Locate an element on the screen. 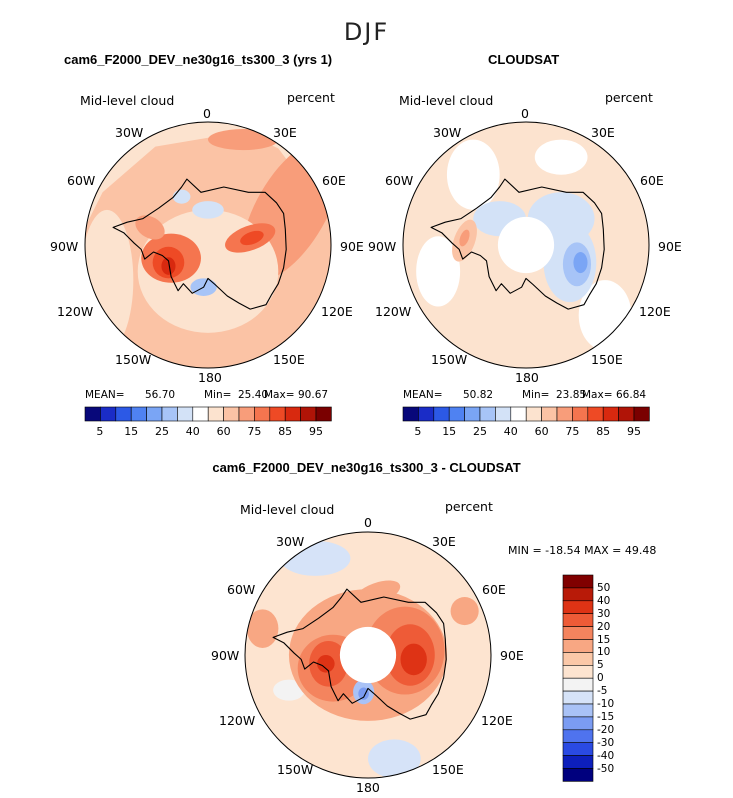 Image resolution: width=733 pixels, height=798 pixels. left-coastline is located at coordinates (199, 244).